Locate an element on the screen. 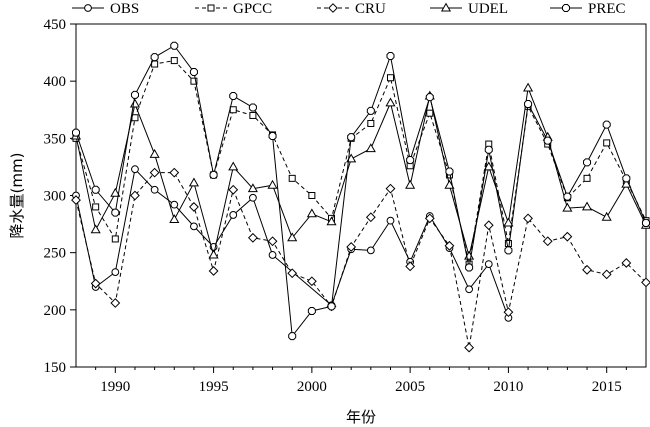  y-tick-label: 400 is located at coordinates (55, 82).